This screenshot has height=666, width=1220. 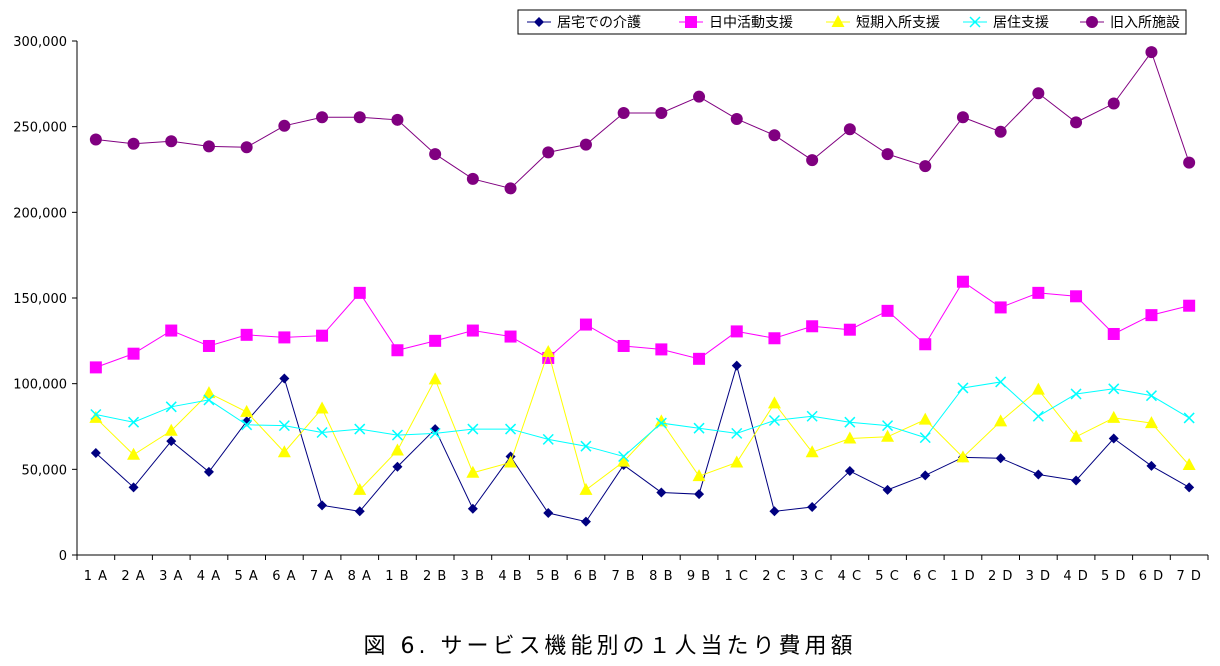 I want to click on x-tick-label: 7 B, so click(x=623, y=576).